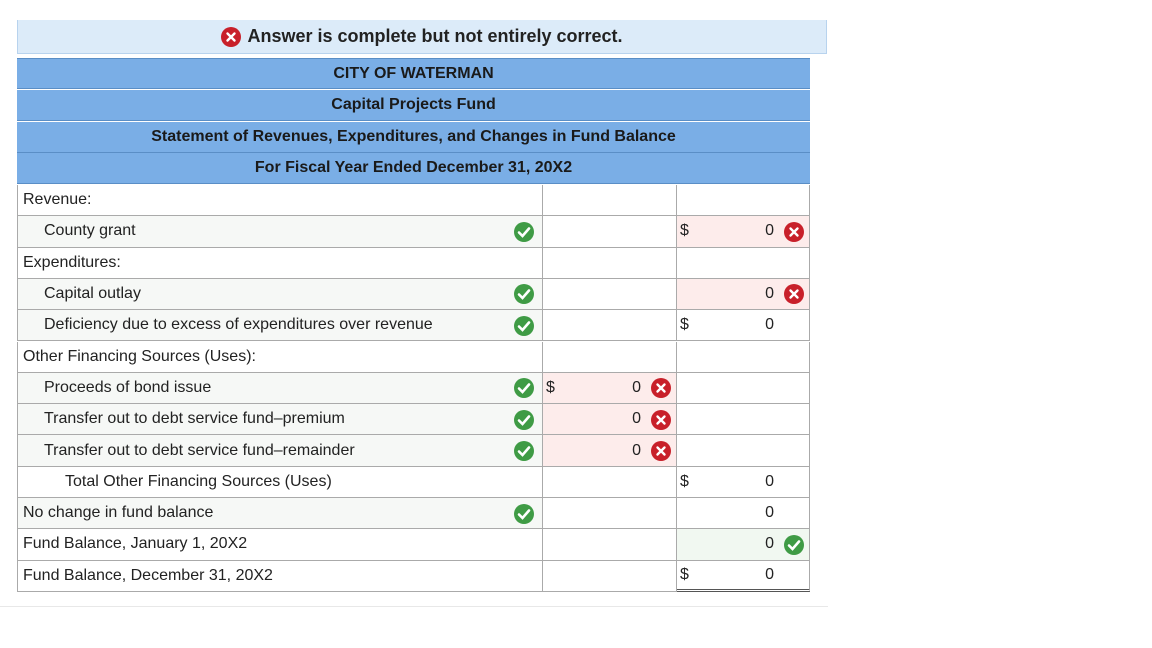 The height and width of the screenshot is (648, 1152). I want to click on row-label: Revenue:, so click(57, 200).